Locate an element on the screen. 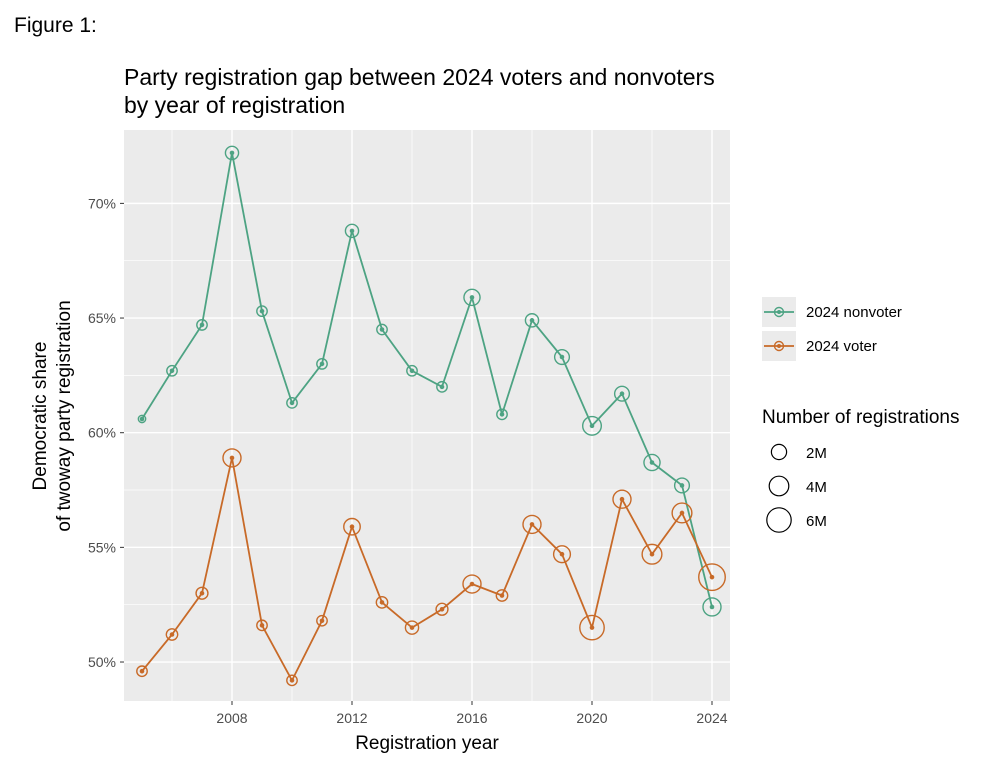 Image resolution: width=1000 pixels, height=777 pixels. figure-label: Figure 1: is located at coordinates (55, 25).